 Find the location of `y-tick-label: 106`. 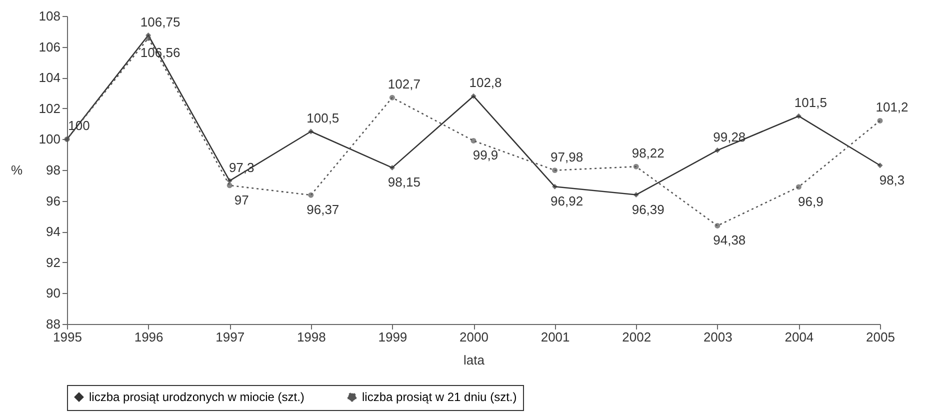

y-tick-label: 106 is located at coordinates (49, 46).